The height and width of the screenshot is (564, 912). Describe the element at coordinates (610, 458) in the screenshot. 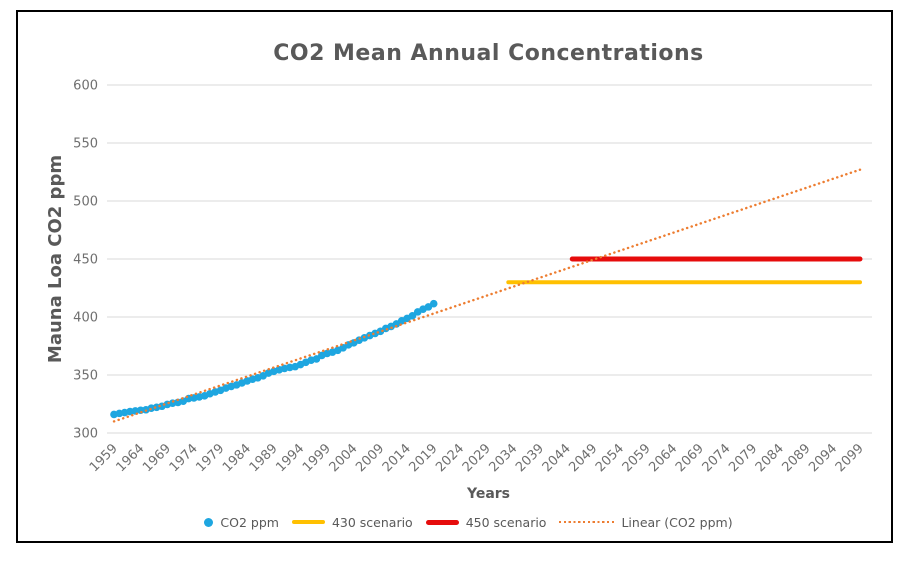

I see `x-tick-label: 2054` at that location.